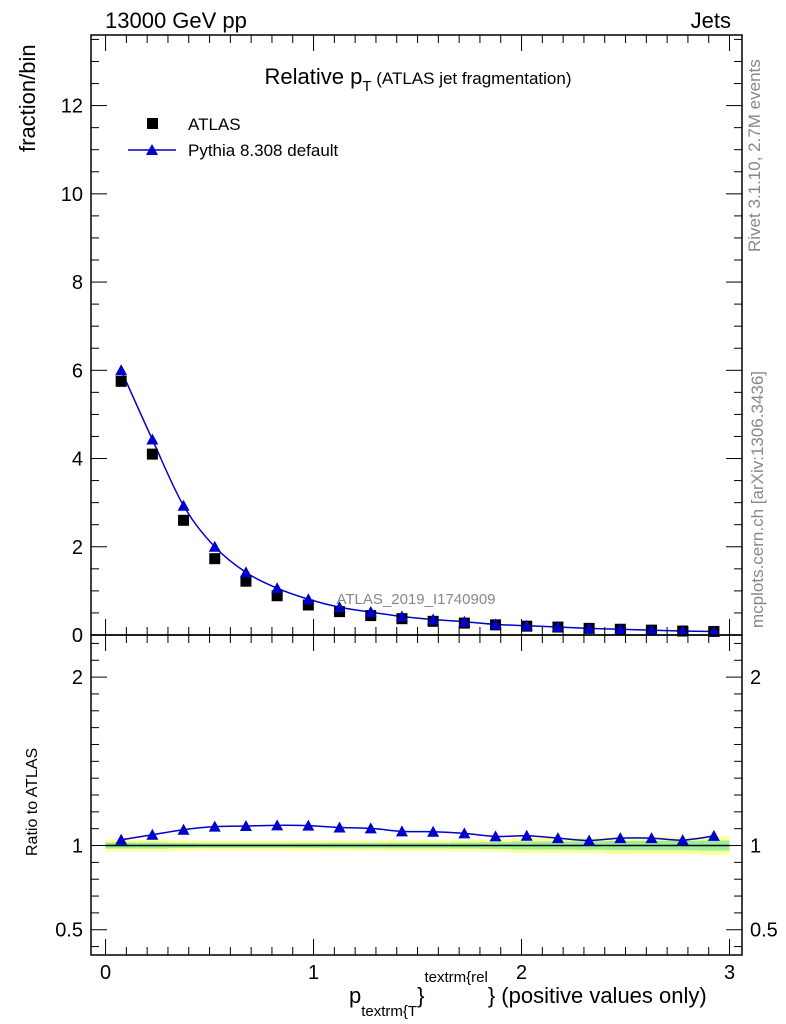  I want to click on x-label-main: p, so click(355, 995).